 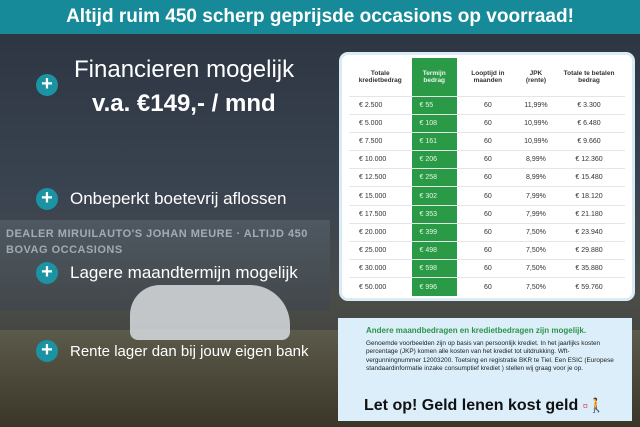 I want to click on column-header: Looptijd in maanden, so click(x=488, y=76).